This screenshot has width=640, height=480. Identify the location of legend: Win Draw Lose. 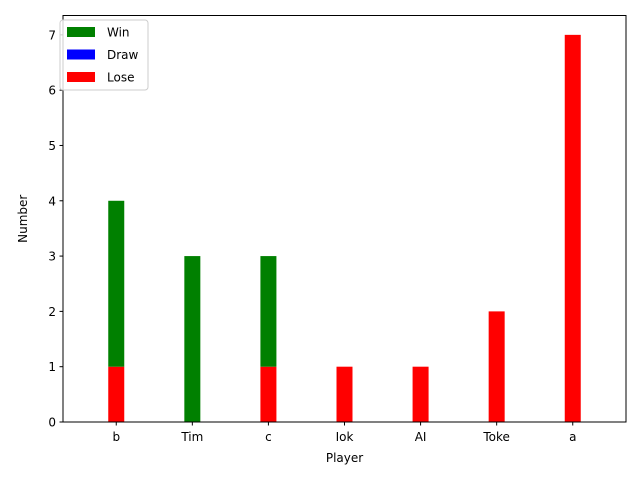
(104, 55).